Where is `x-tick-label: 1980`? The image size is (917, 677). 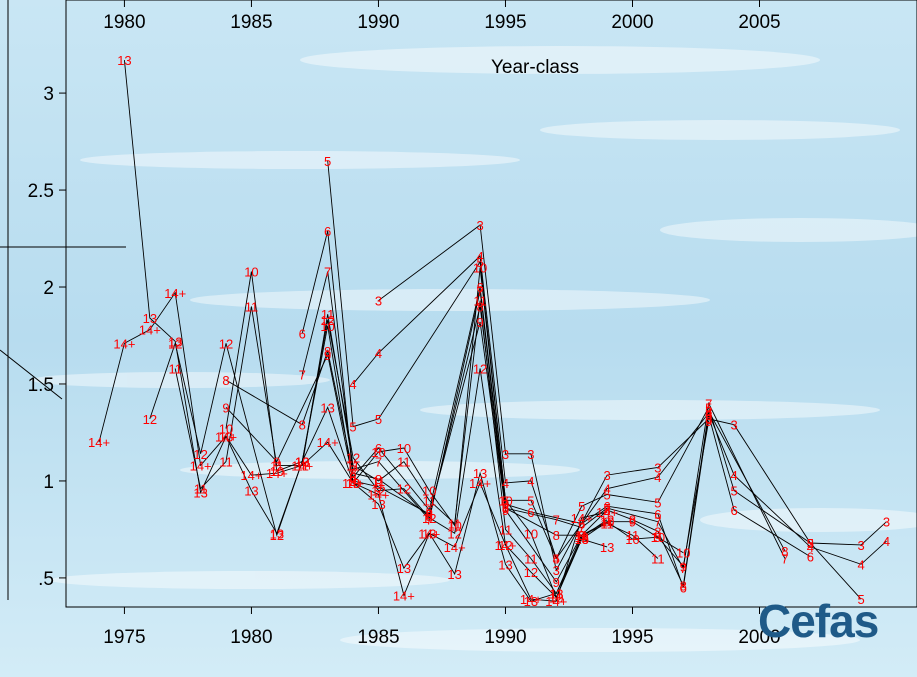 x-tick-label: 1980 is located at coordinates (251, 637).